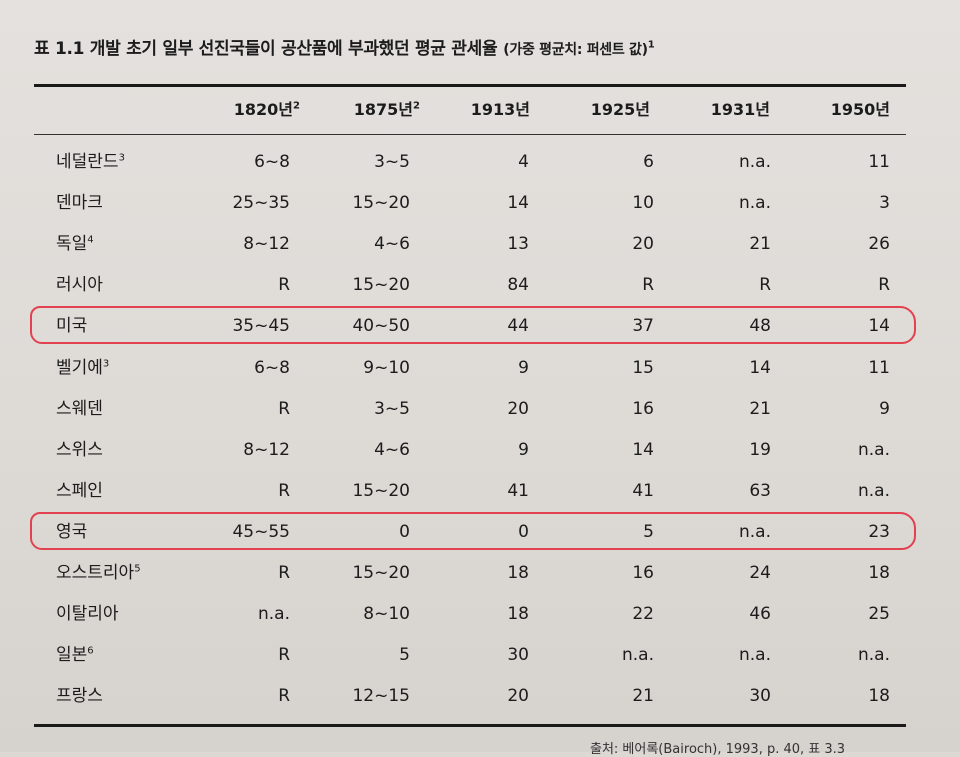  What do you see at coordinates (480, 162) in the screenshot?
I see `table-row: 네덜란드3 6~8 3~5 4 6 n.a. 11` at bounding box center [480, 162].